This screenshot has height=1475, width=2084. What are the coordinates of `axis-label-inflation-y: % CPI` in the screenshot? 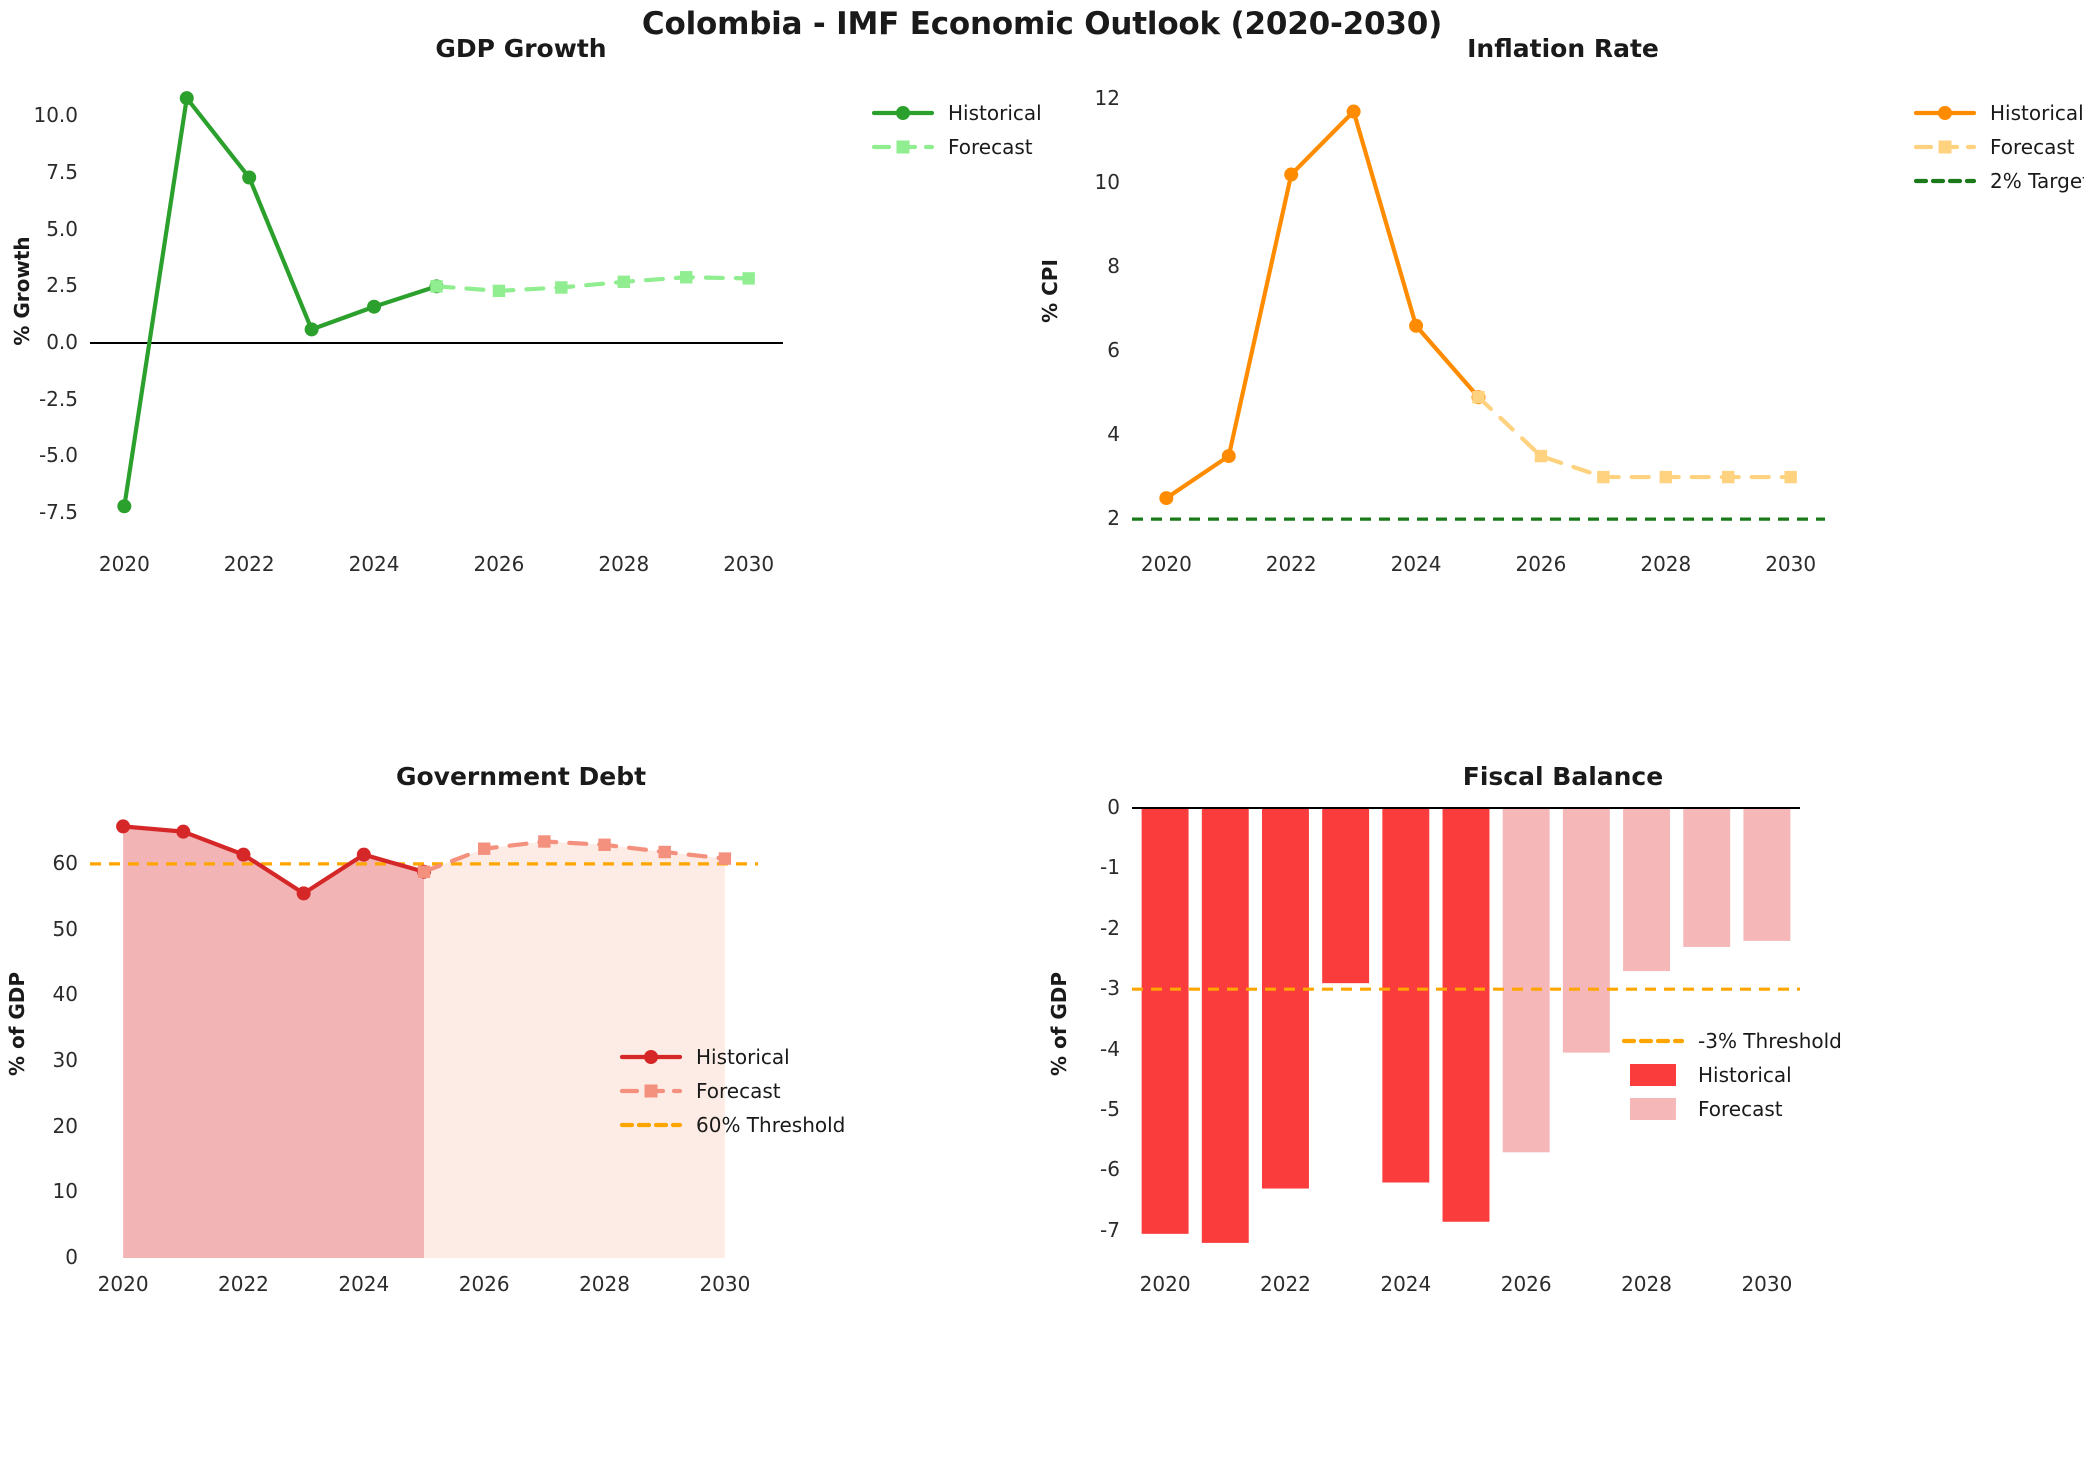 It's located at (1050, 291).